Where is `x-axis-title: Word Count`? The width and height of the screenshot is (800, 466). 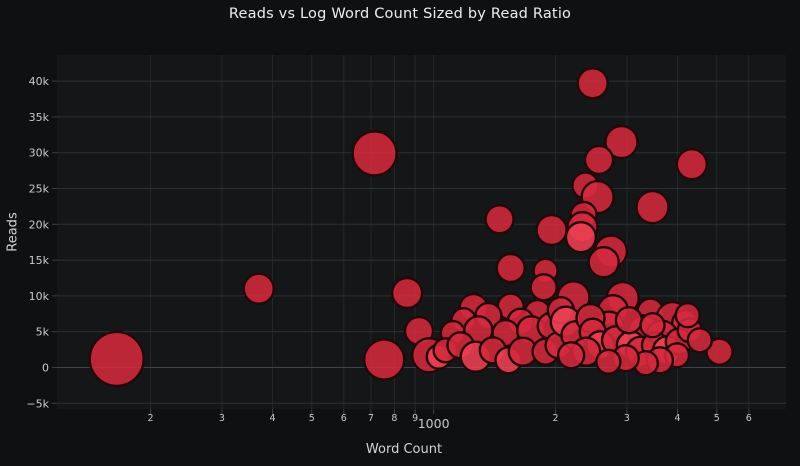
x-axis-title: Word Count is located at coordinates (404, 449).